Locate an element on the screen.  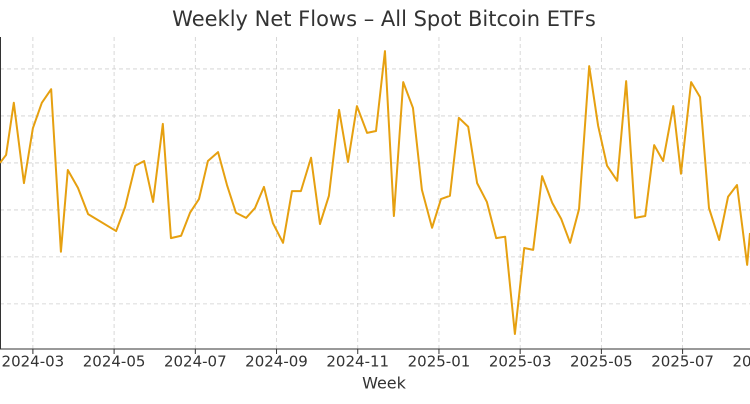
x-tick-label: 2024-03 is located at coordinates (33, 362).